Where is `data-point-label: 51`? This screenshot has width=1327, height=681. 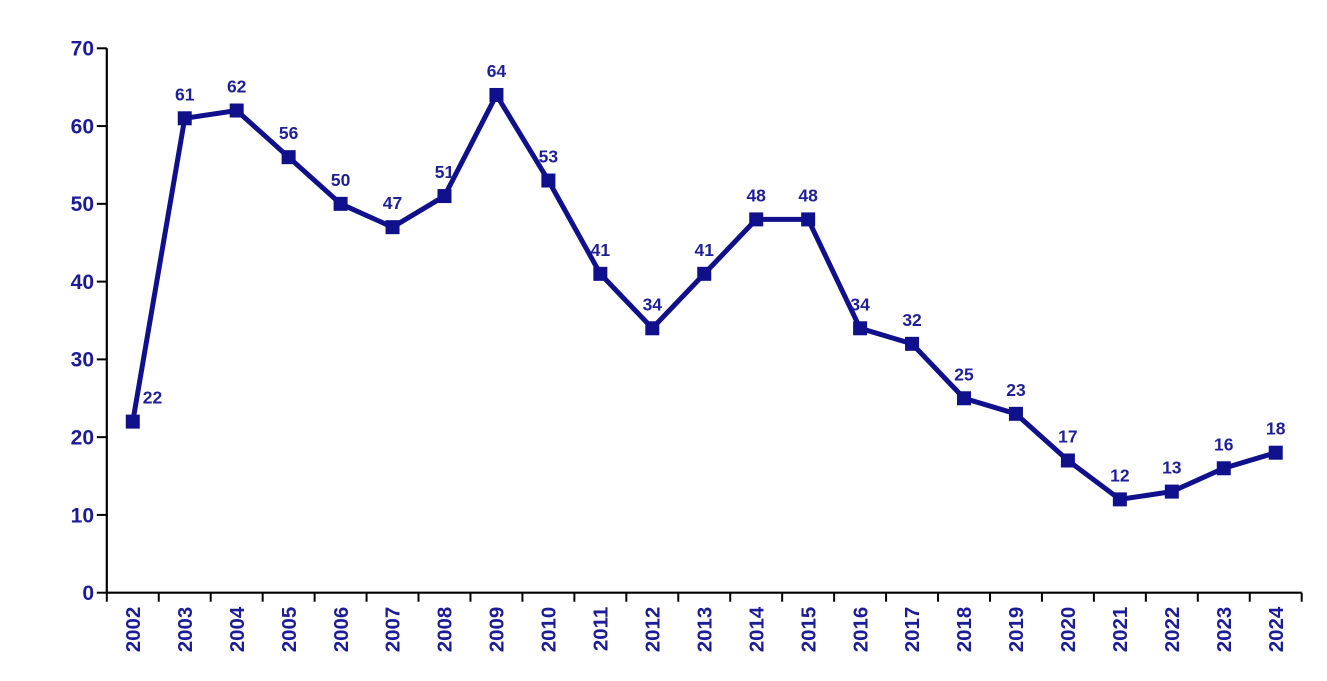 data-point-label: 51 is located at coordinates (445, 172).